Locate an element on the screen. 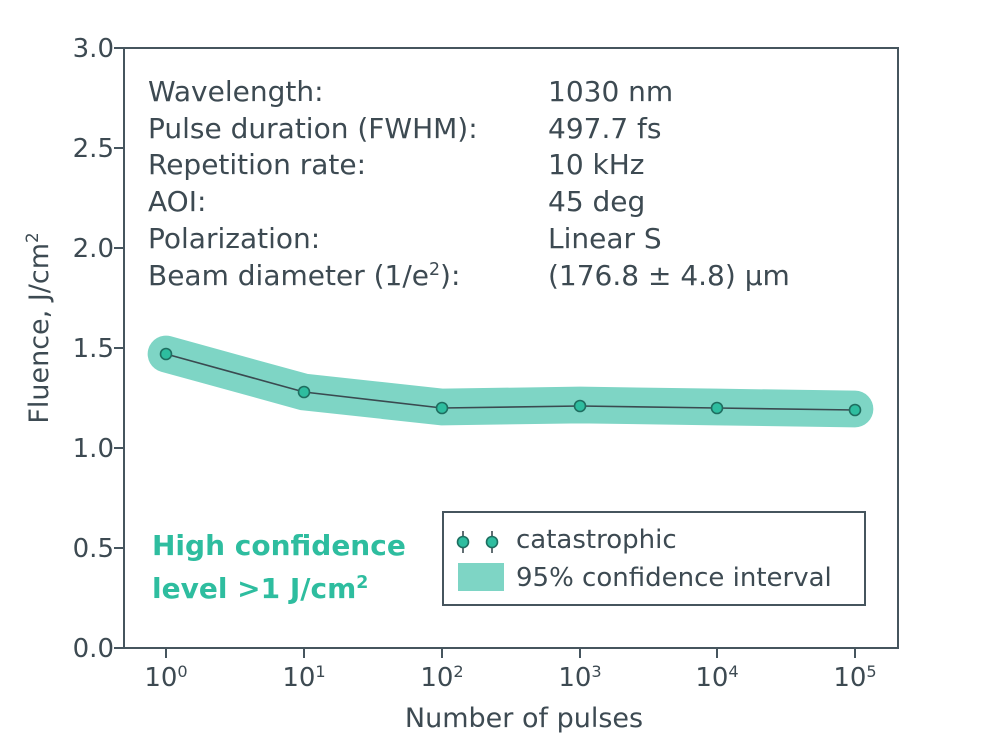 This screenshot has height=752, width=992. legend-label-confidence: 95% confidence interval is located at coordinates (674, 578).